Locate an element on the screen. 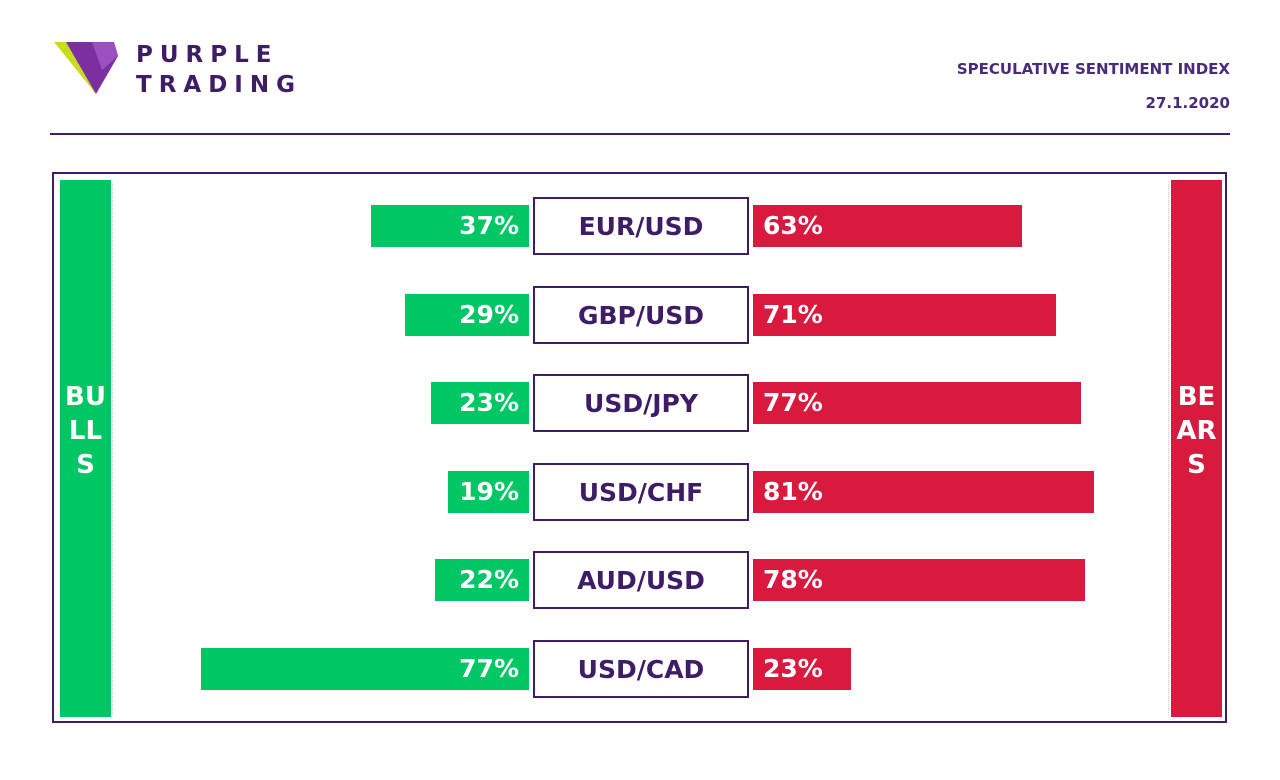  page-date: 27.1.2020 is located at coordinates (1187, 103).